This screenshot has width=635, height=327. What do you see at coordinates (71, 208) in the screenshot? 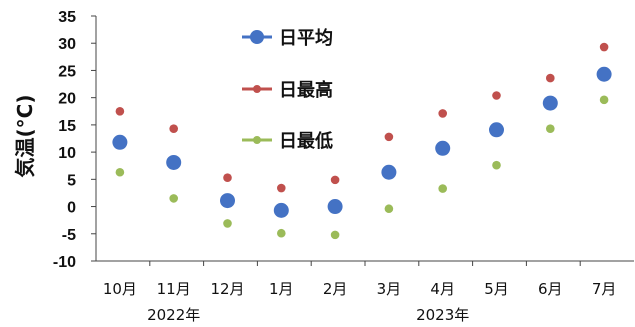
I see `y-tick-label: 0` at bounding box center [71, 208].